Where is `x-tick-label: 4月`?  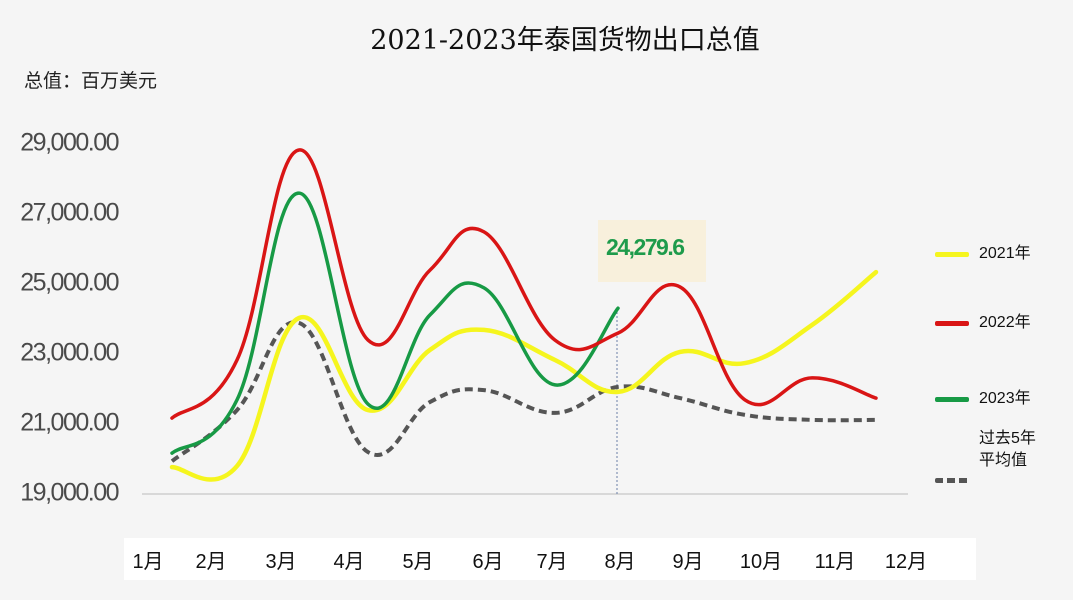 x-tick-label: 4月 is located at coordinates (349, 562).